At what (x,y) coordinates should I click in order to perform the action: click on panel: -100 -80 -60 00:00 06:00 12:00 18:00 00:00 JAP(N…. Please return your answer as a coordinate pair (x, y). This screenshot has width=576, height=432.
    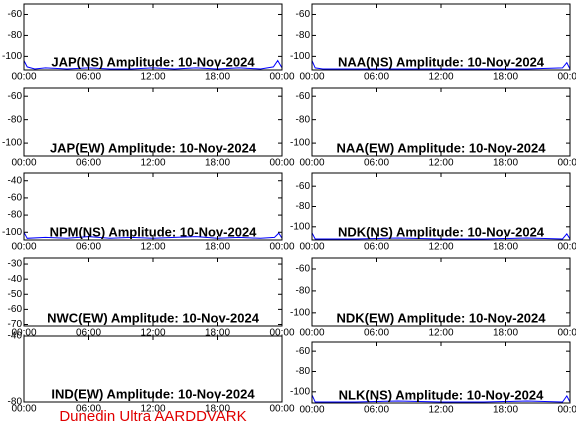
    Looking at the image, I should click on (148, 43).